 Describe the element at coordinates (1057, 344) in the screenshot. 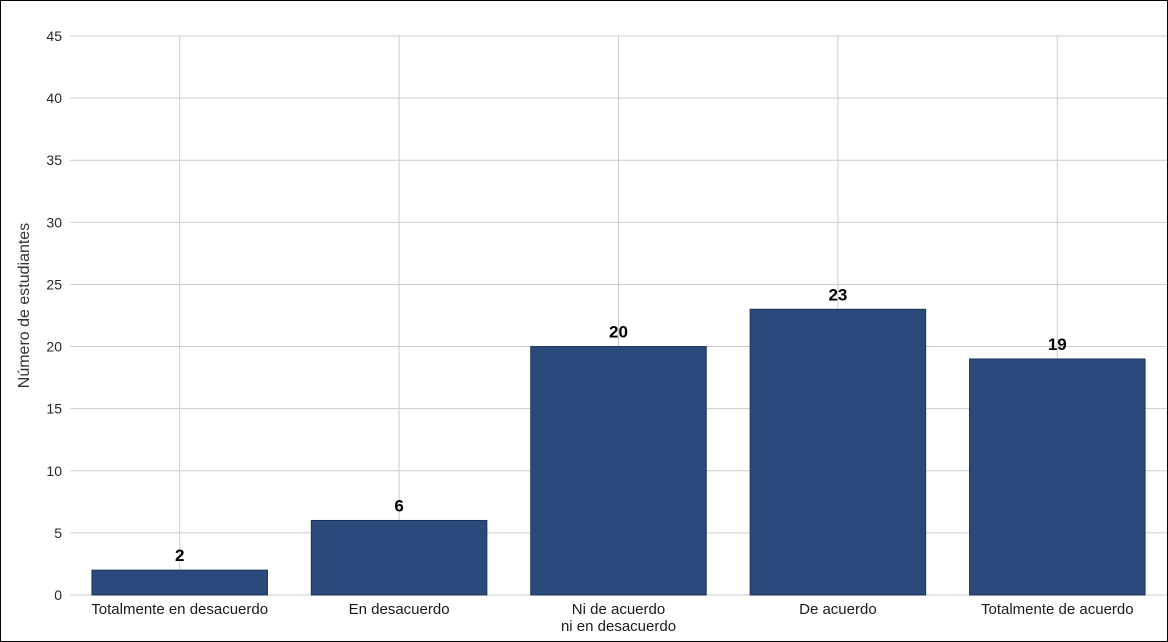

I see `bar-value-label: 19` at that location.